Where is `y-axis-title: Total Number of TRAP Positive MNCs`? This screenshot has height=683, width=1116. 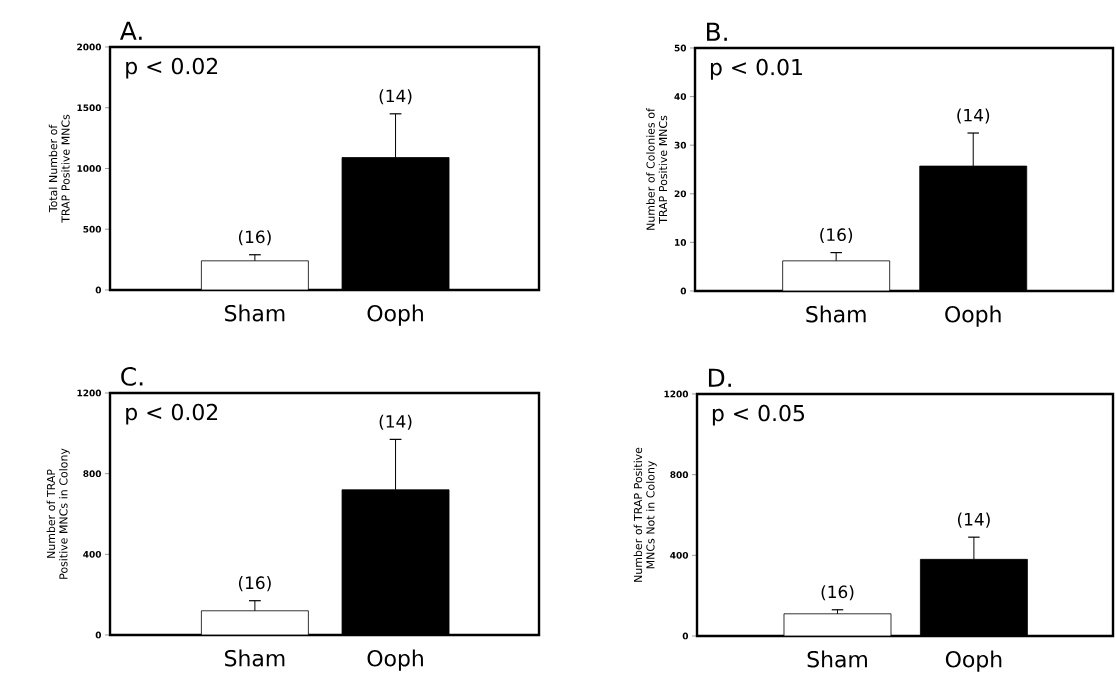 y-axis-title: Total Number of TRAP Positive MNCs is located at coordinates (59, 168).